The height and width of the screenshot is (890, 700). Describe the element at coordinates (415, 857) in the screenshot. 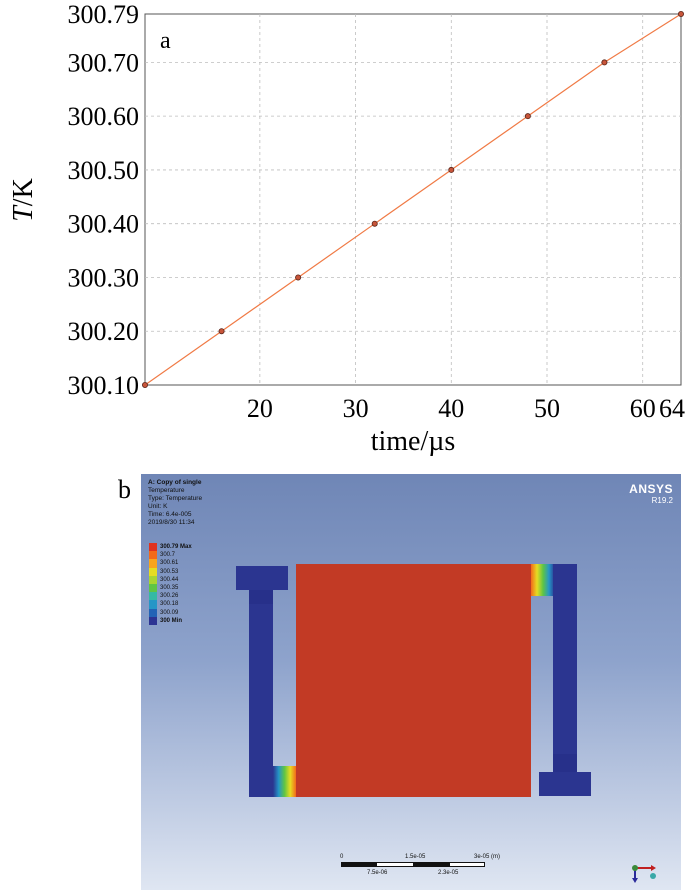

I see `scale-label-1: 1.5e-05` at that location.